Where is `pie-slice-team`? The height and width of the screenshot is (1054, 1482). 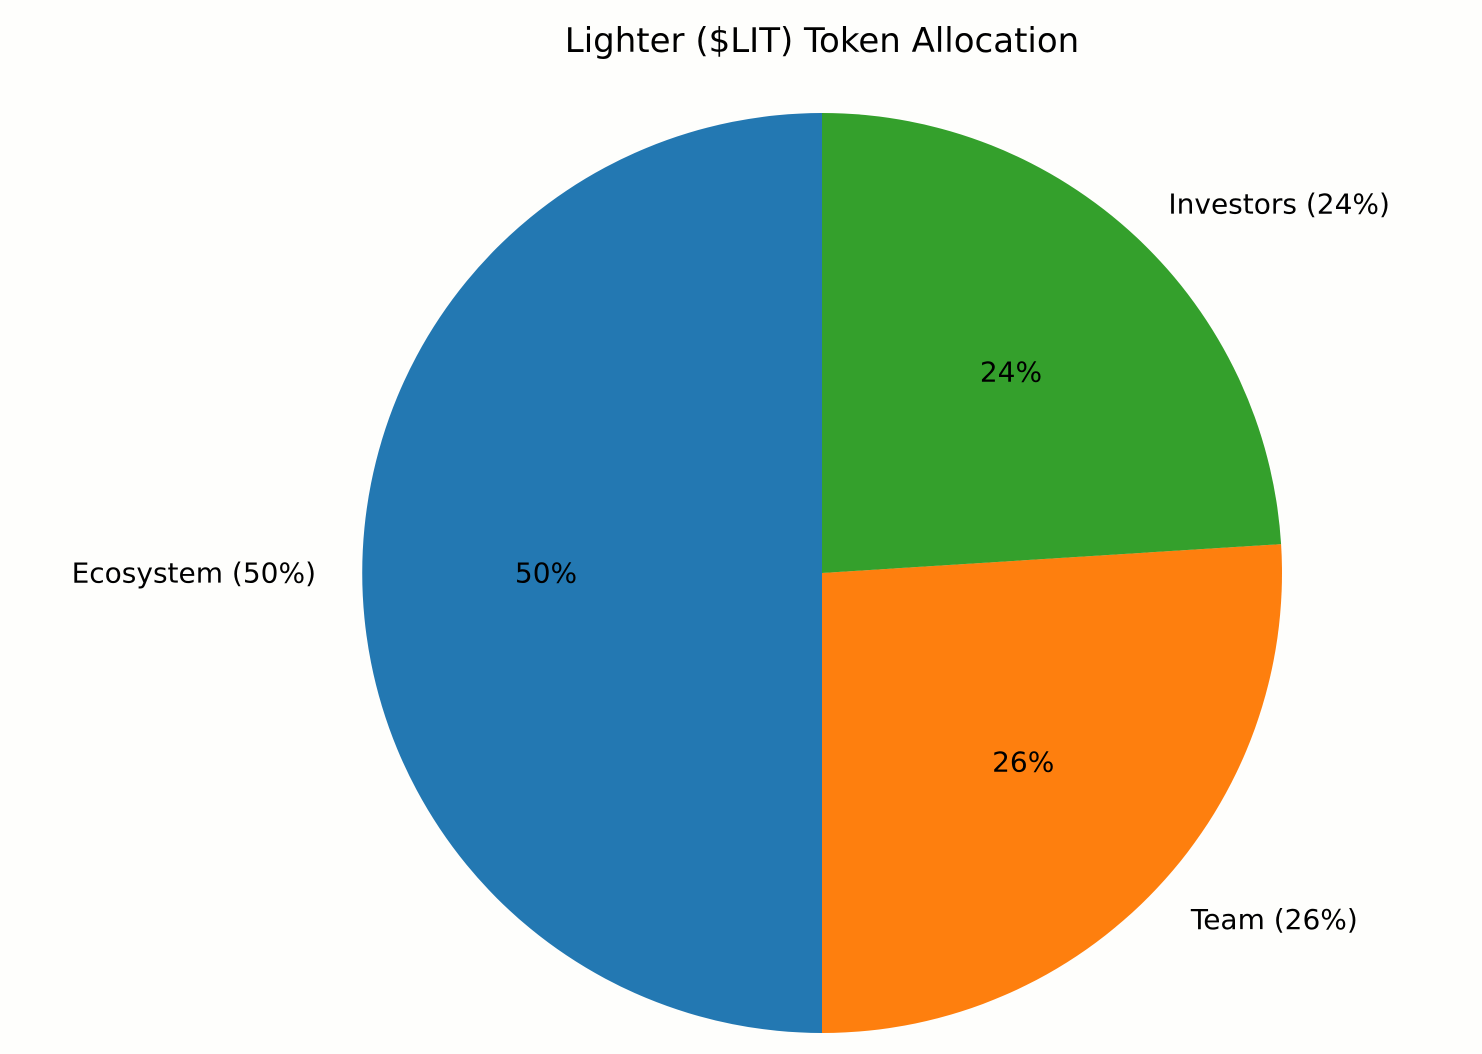 pie-slice-team is located at coordinates (1052, 788).